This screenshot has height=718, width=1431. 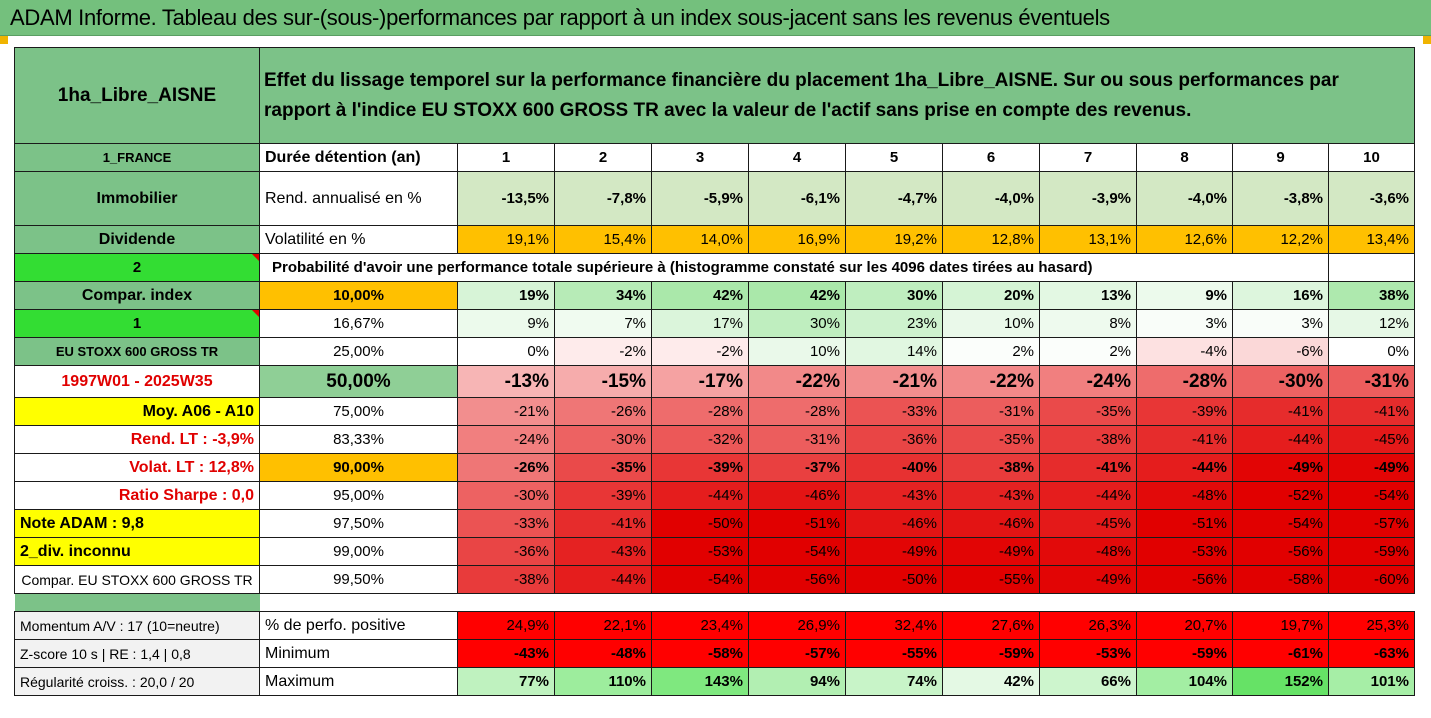 I want to click on minimum-cell: -58%, so click(x=700, y=653).